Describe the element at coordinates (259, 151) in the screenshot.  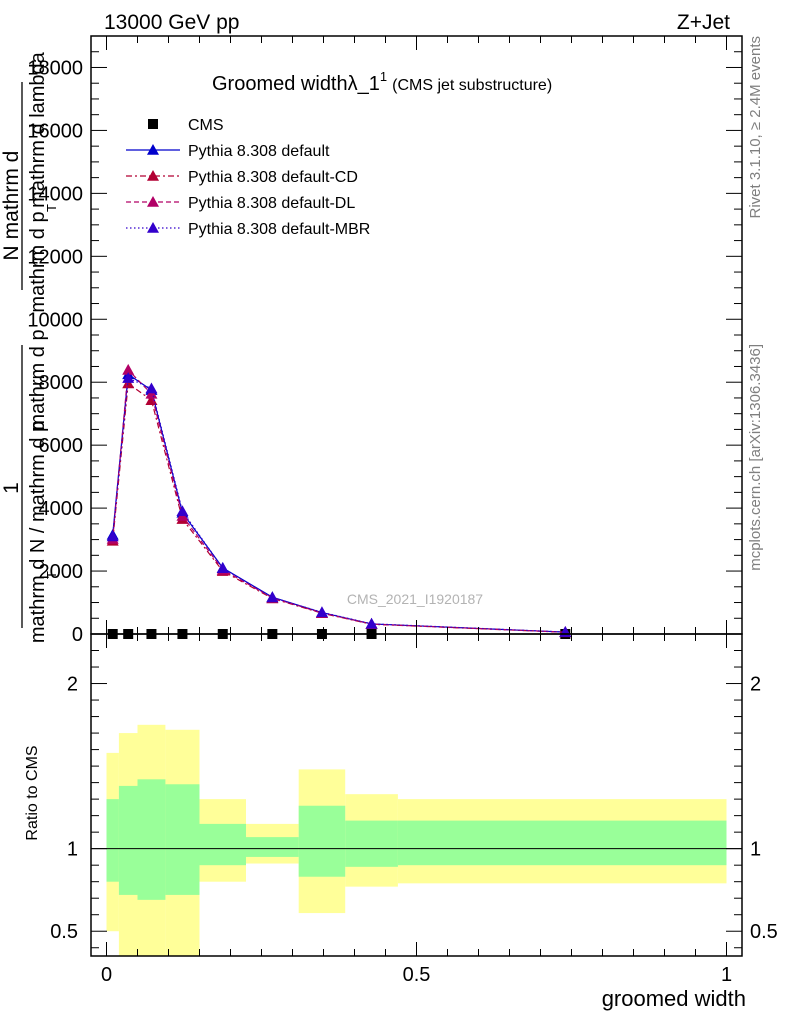
I see `legend-entry-label: Pythia 8.308 default` at that location.